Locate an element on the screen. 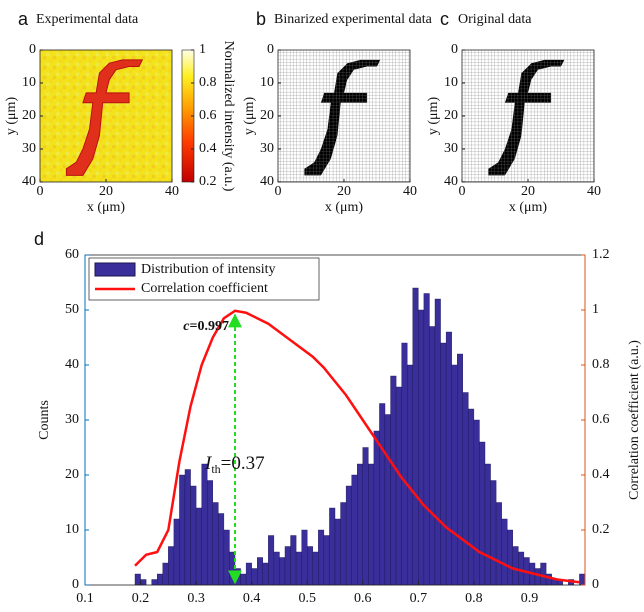  colorbar-tick-label: 0.6 is located at coordinates (208, 115).